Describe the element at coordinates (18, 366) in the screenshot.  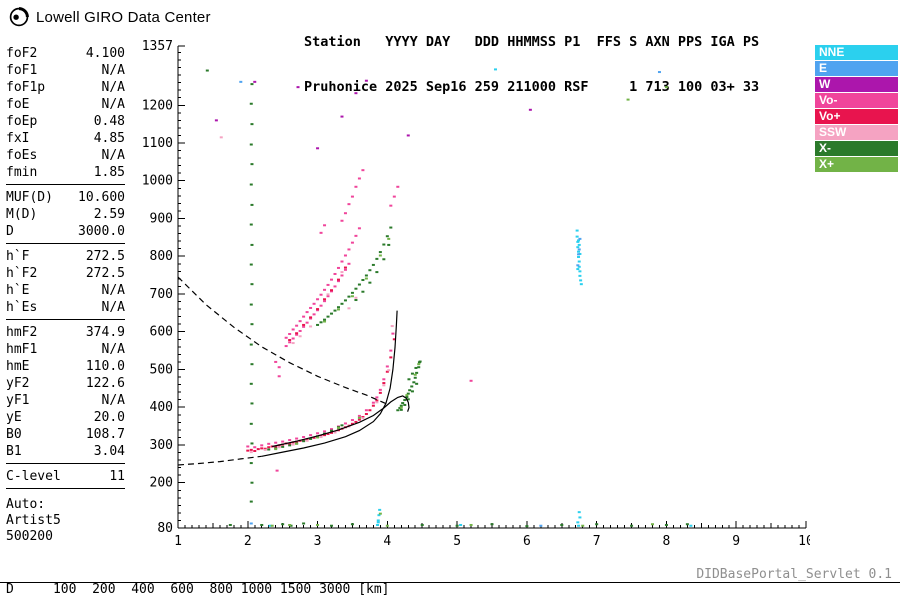
I see `param-label: hmE` at that location.